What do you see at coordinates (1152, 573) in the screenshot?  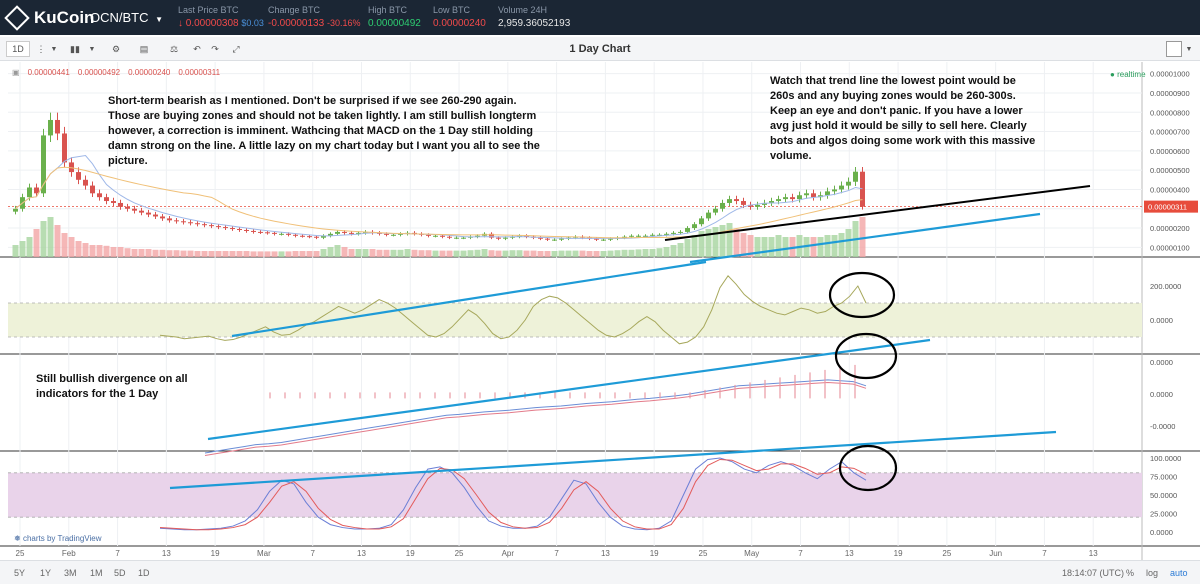 I see `log-toggle: log` at bounding box center [1152, 573].